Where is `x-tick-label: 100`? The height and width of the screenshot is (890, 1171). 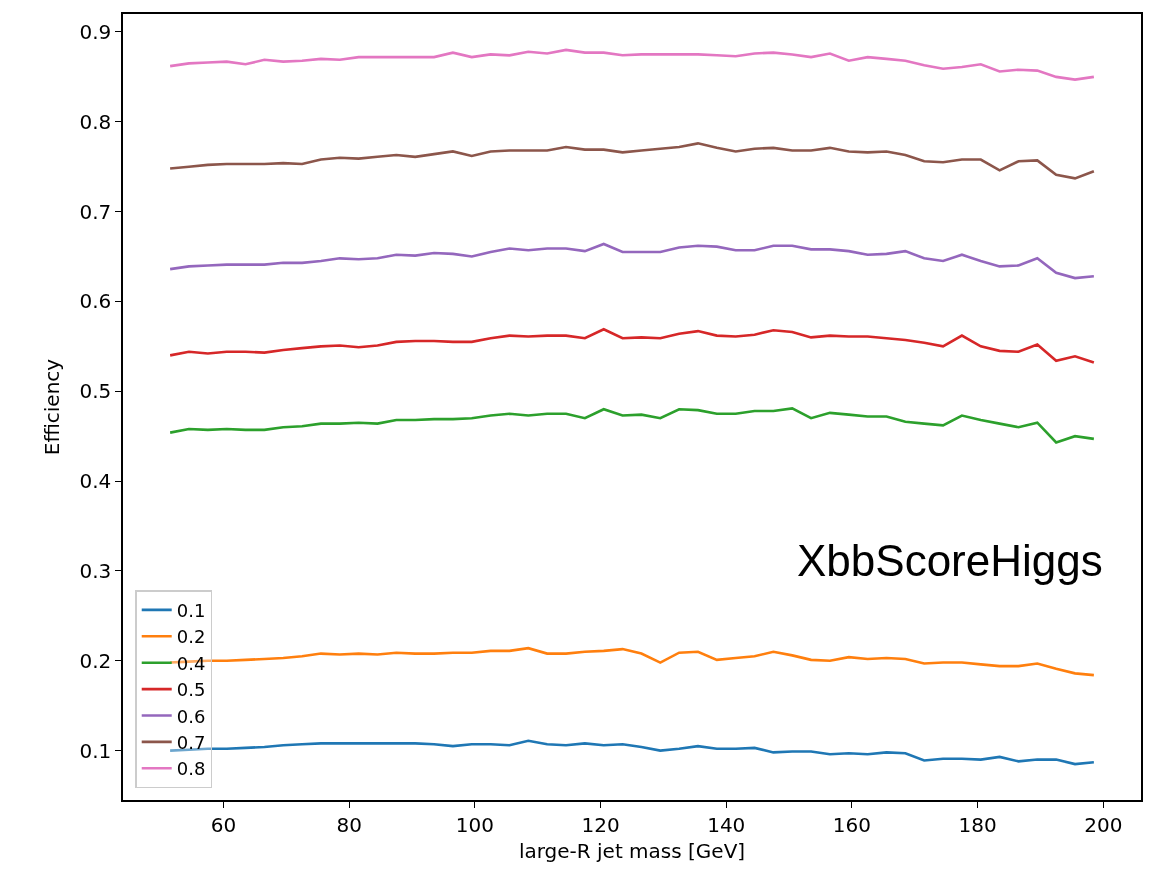 x-tick-label: 100 is located at coordinates (474, 824).